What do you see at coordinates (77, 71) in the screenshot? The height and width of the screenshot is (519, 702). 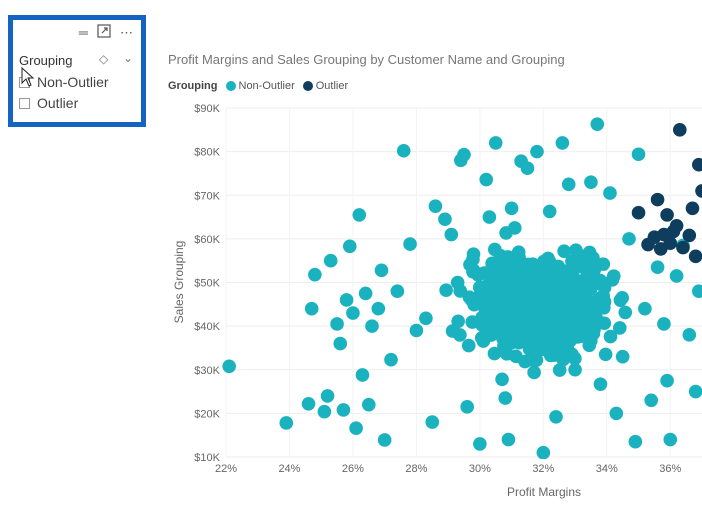 I see `grouping-slicer: ═ ⋯ Grouping ◇ ⌄ Non-Outlier Outlier` at bounding box center [77, 71].